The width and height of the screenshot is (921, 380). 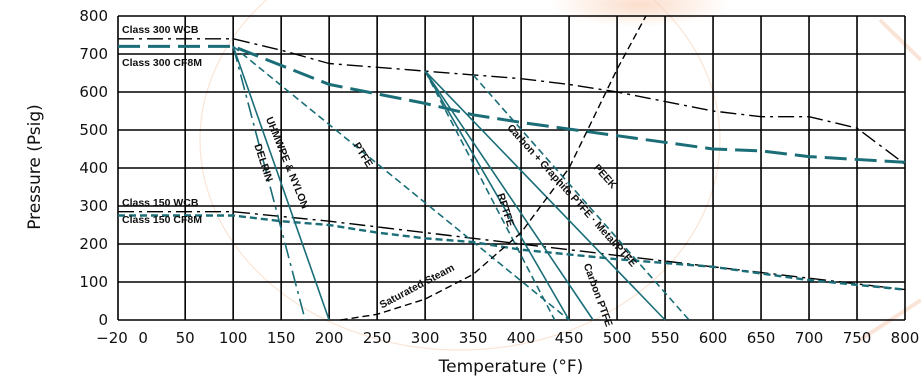 What do you see at coordinates (377, 338) in the screenshot?
I see `x-tick-label: 250` at bounding box center [377, 338].